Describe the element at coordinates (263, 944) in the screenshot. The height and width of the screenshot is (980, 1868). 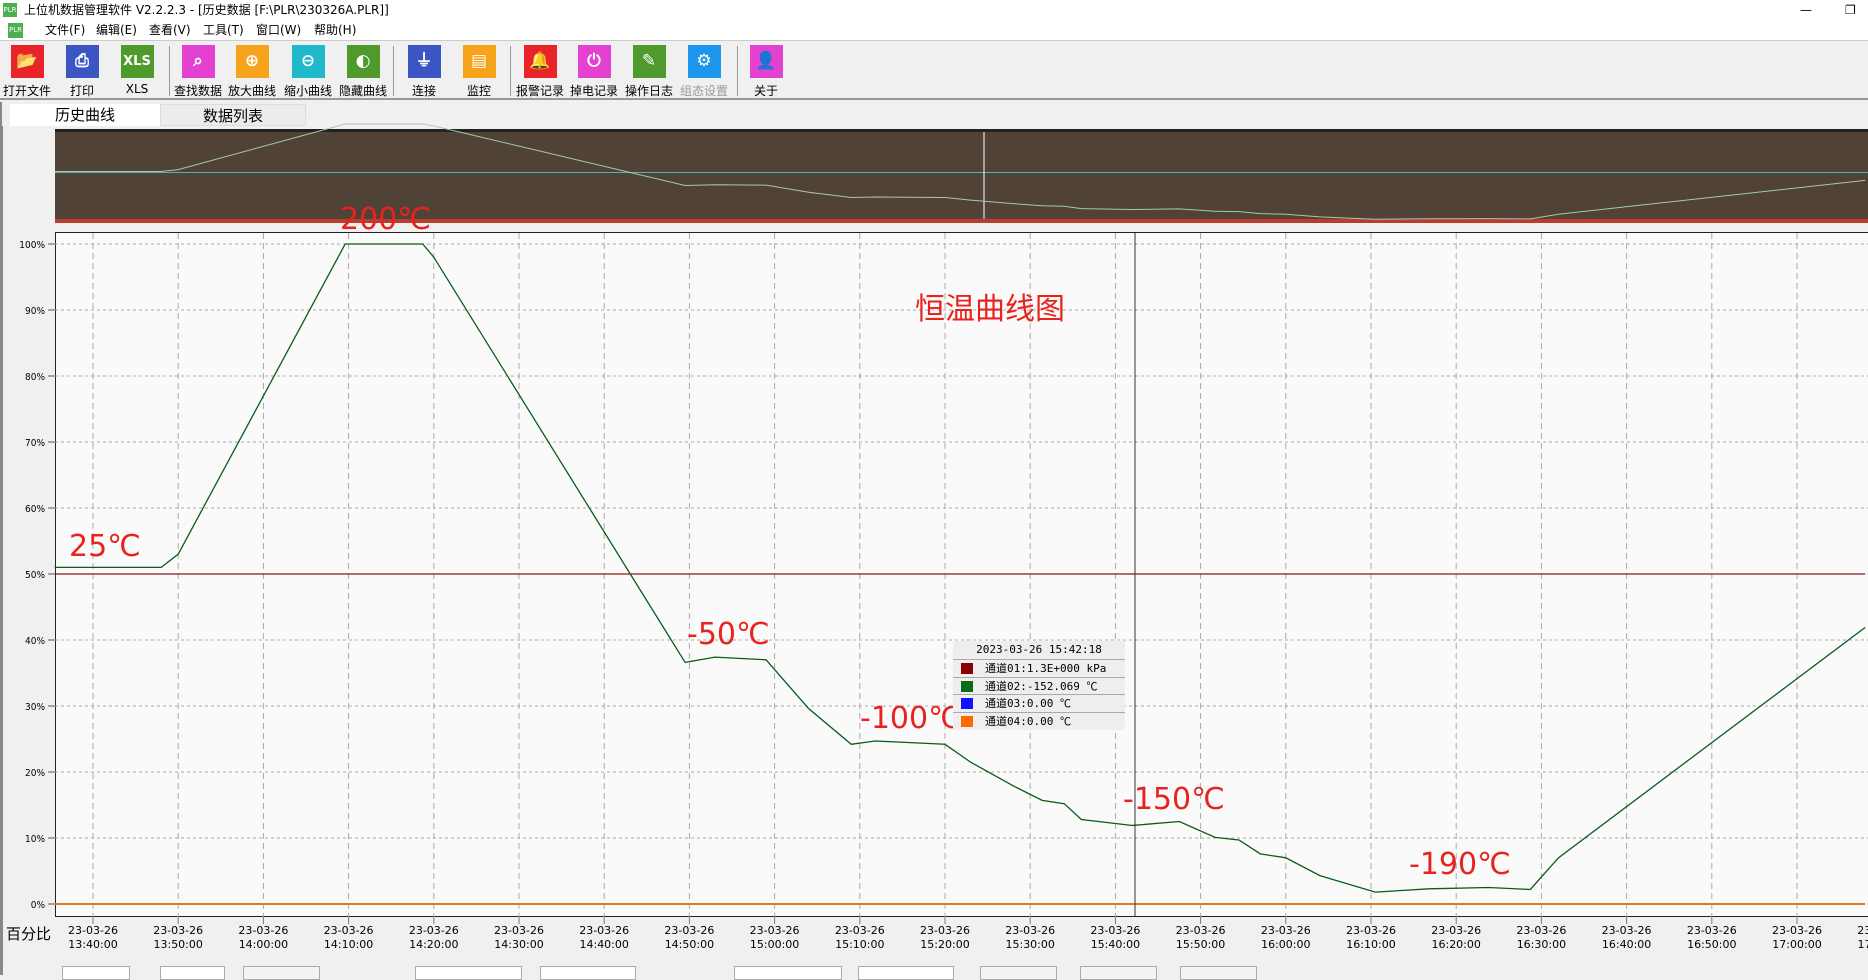
I see `x-tick-label: 14:00:00` at that location.